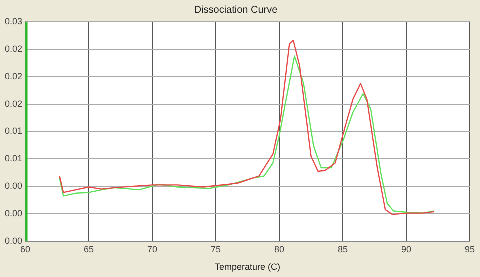  I want to click on x-tick-label: 80, so click(279, 249).